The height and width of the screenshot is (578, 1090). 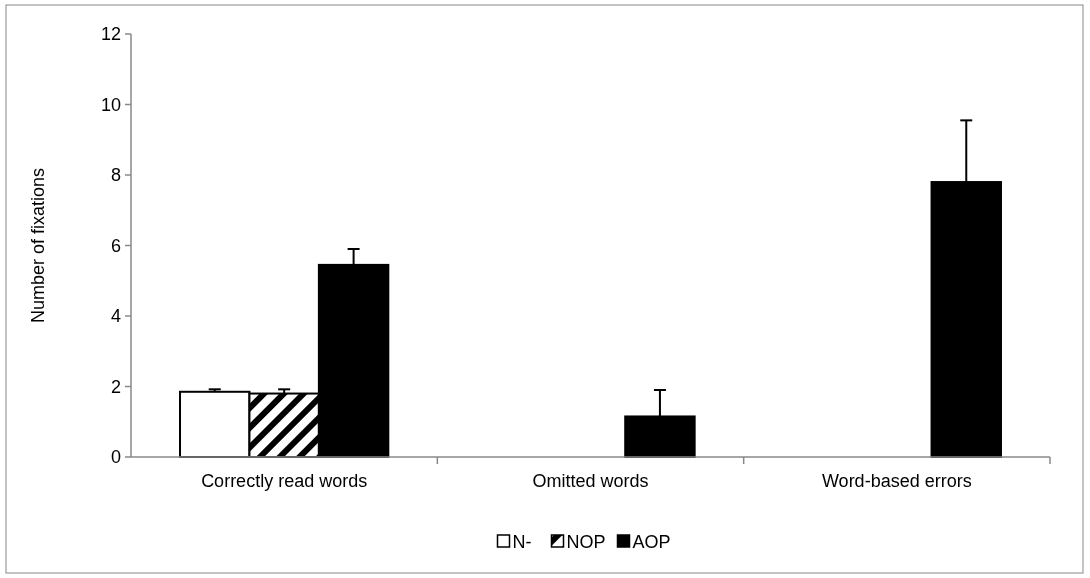 What do you see at coordinates (284, 481) in the screenshot?
I see `x-tick-label: Correctly read words` at bounding box center [284, 481].